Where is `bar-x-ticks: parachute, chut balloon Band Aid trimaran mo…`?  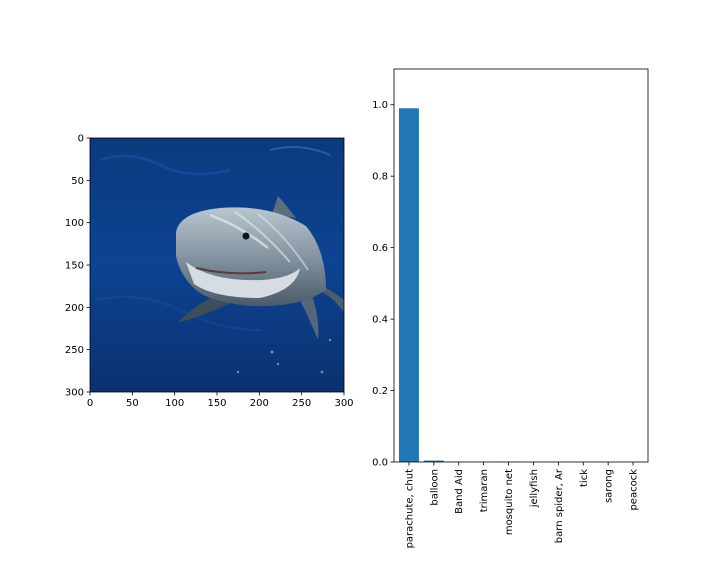 bar-x-ticks: parachute, chut balloon Band Aid trimaran mo… is located at coordinates (522, 505).